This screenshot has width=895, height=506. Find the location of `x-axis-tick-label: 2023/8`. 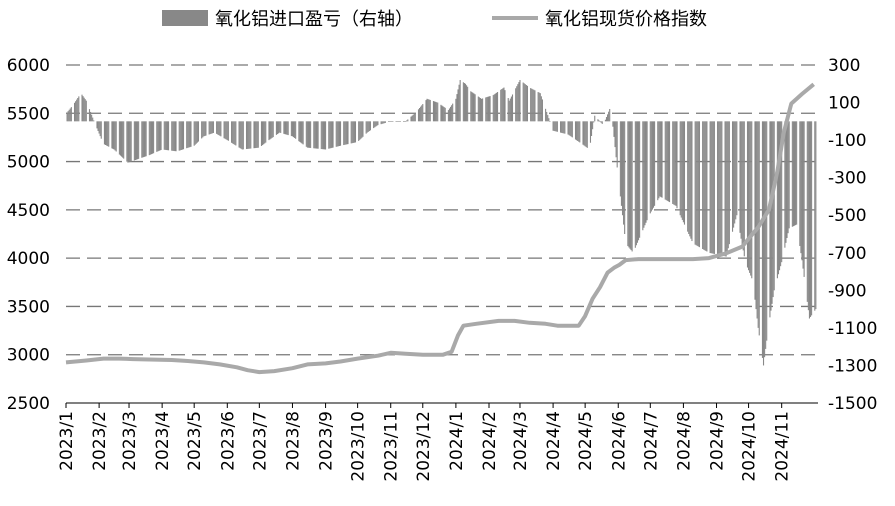

x-axis-tick-label: 2023/8 is located at coordinates (294, 441).